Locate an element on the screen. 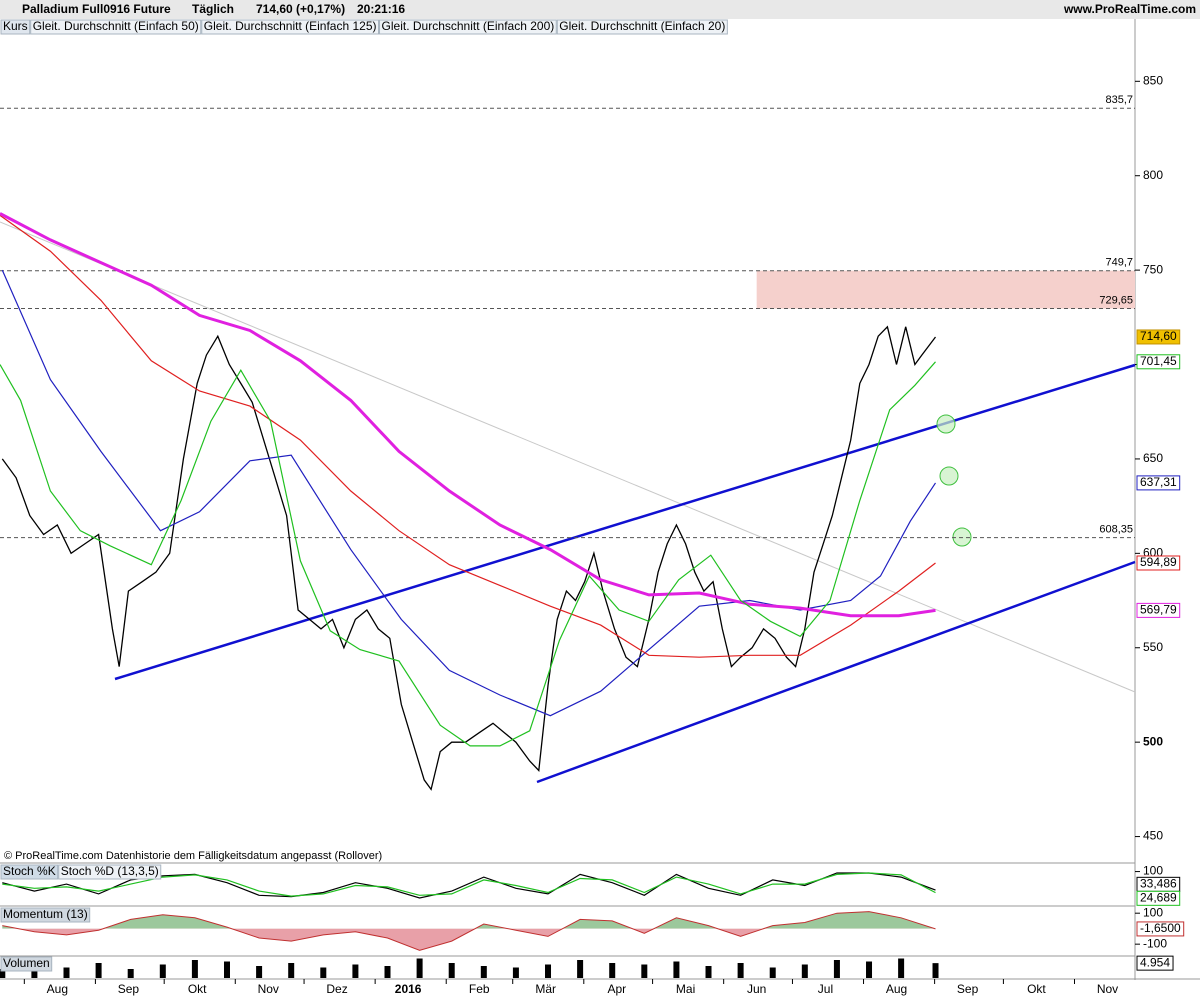 The width and height of the screenshot is (1200, 1000). y-tick-label: 800 is located at coordinates (1153, 175).